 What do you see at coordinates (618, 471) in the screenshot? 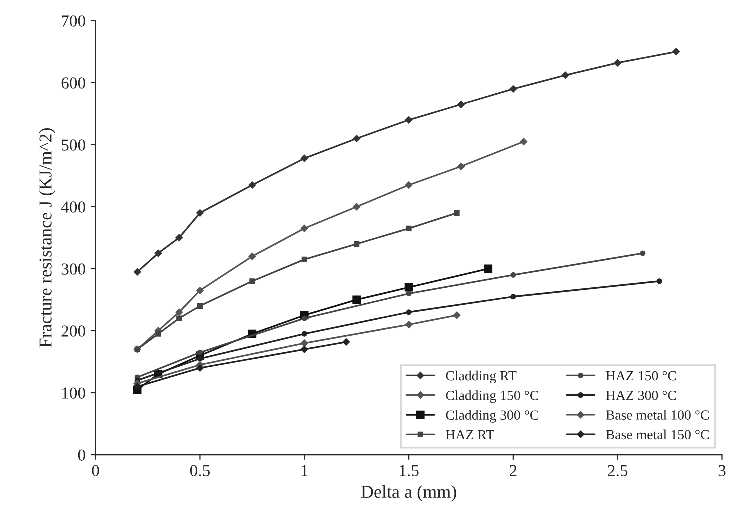
I see `x-tick-label: 2.5` at bounding box center [618, 471].